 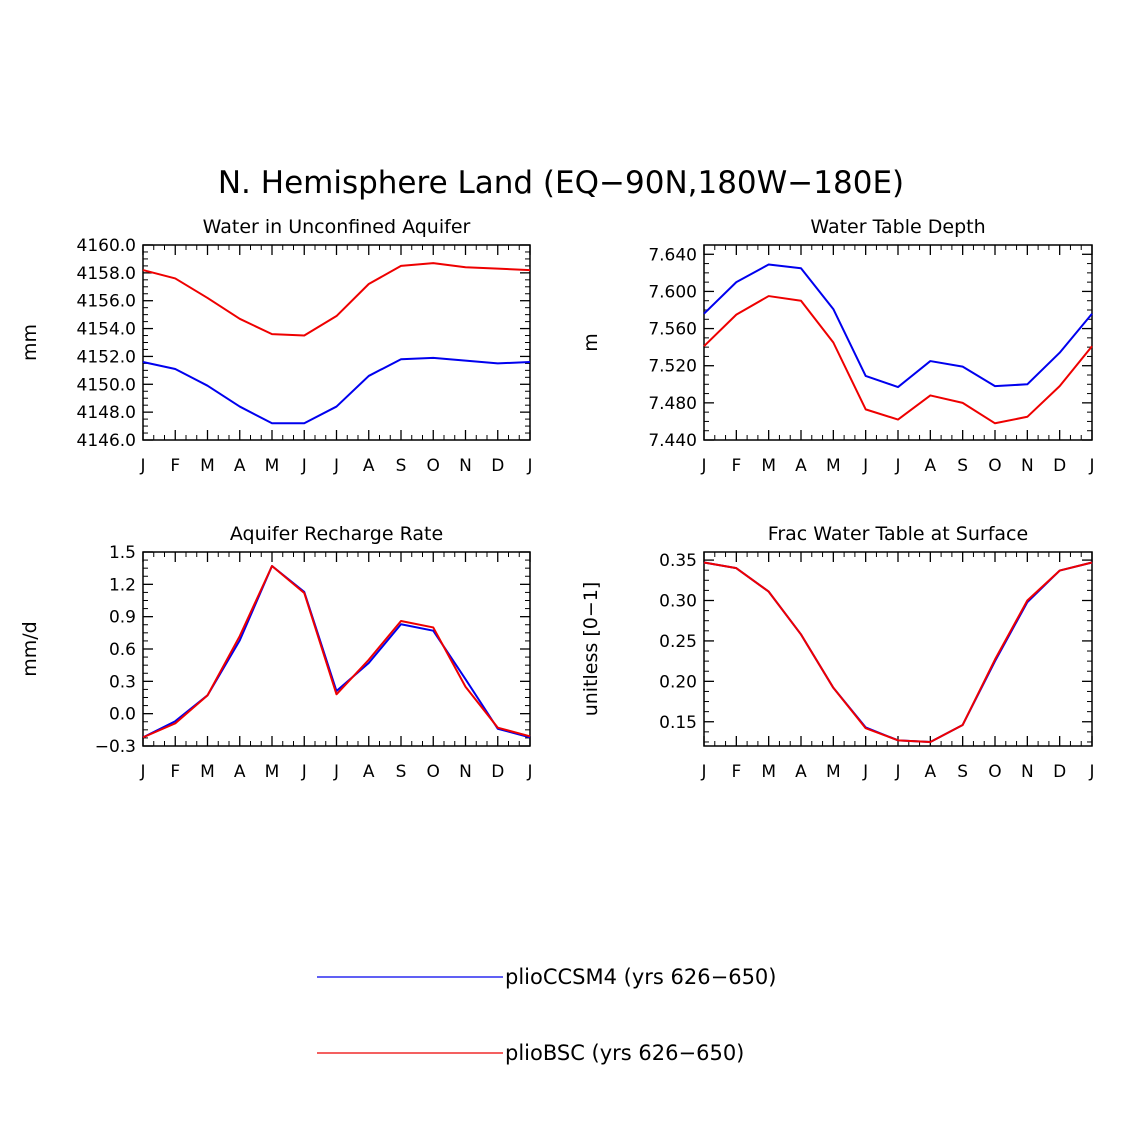 What do you see at coordinates (336, 534) in the screenshot?
I see `panel-title: Aquifer Recharge Rate` at bounding box center [336, 534].